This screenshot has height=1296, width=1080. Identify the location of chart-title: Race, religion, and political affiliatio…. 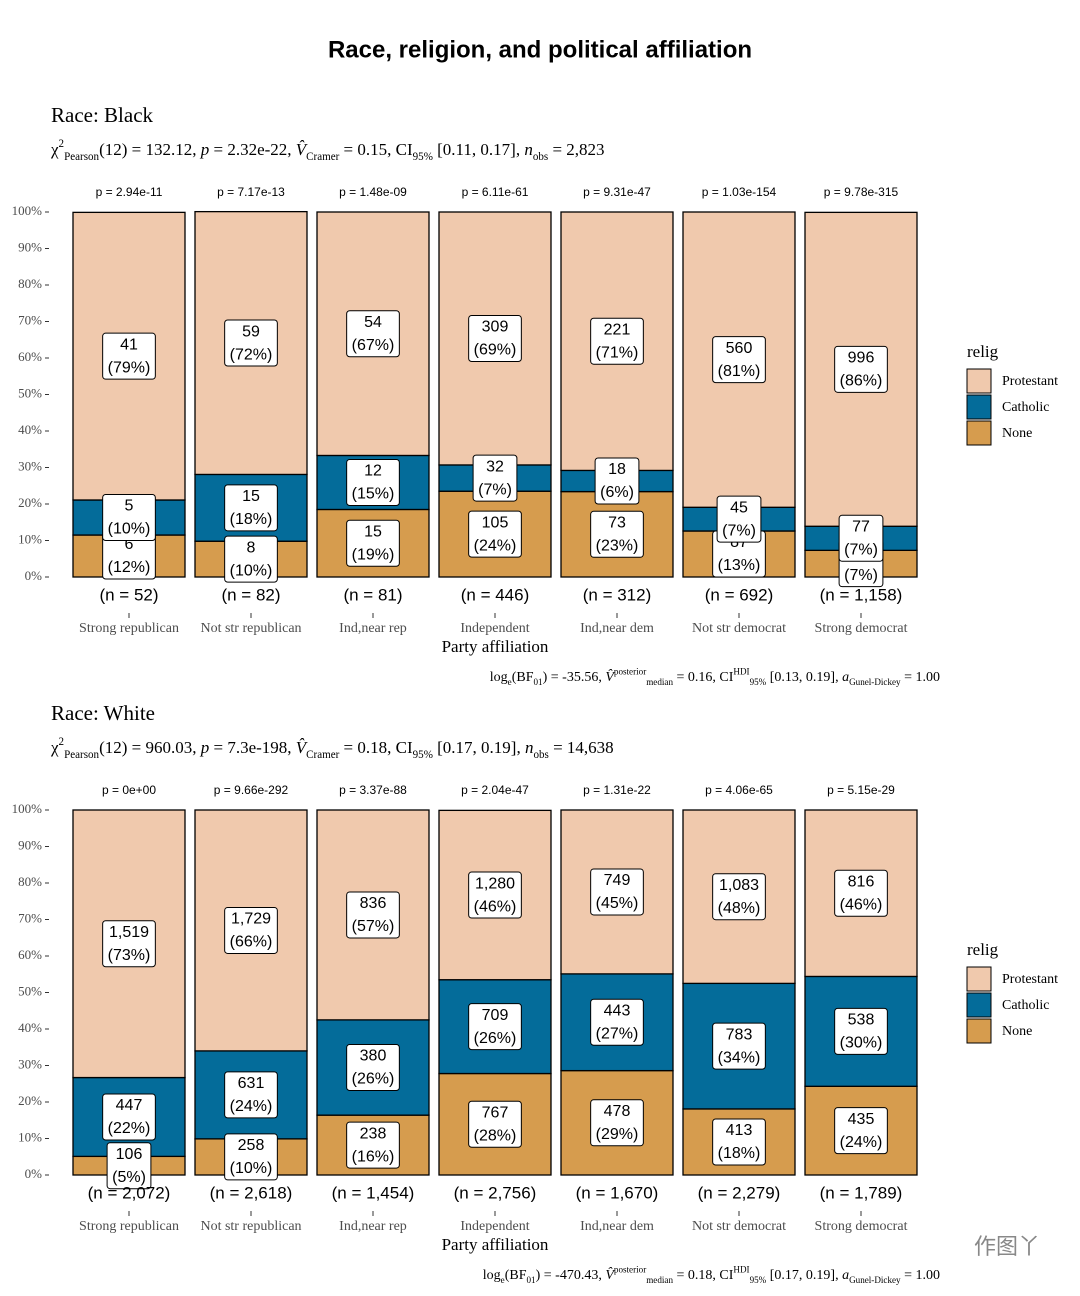
(540, 49).